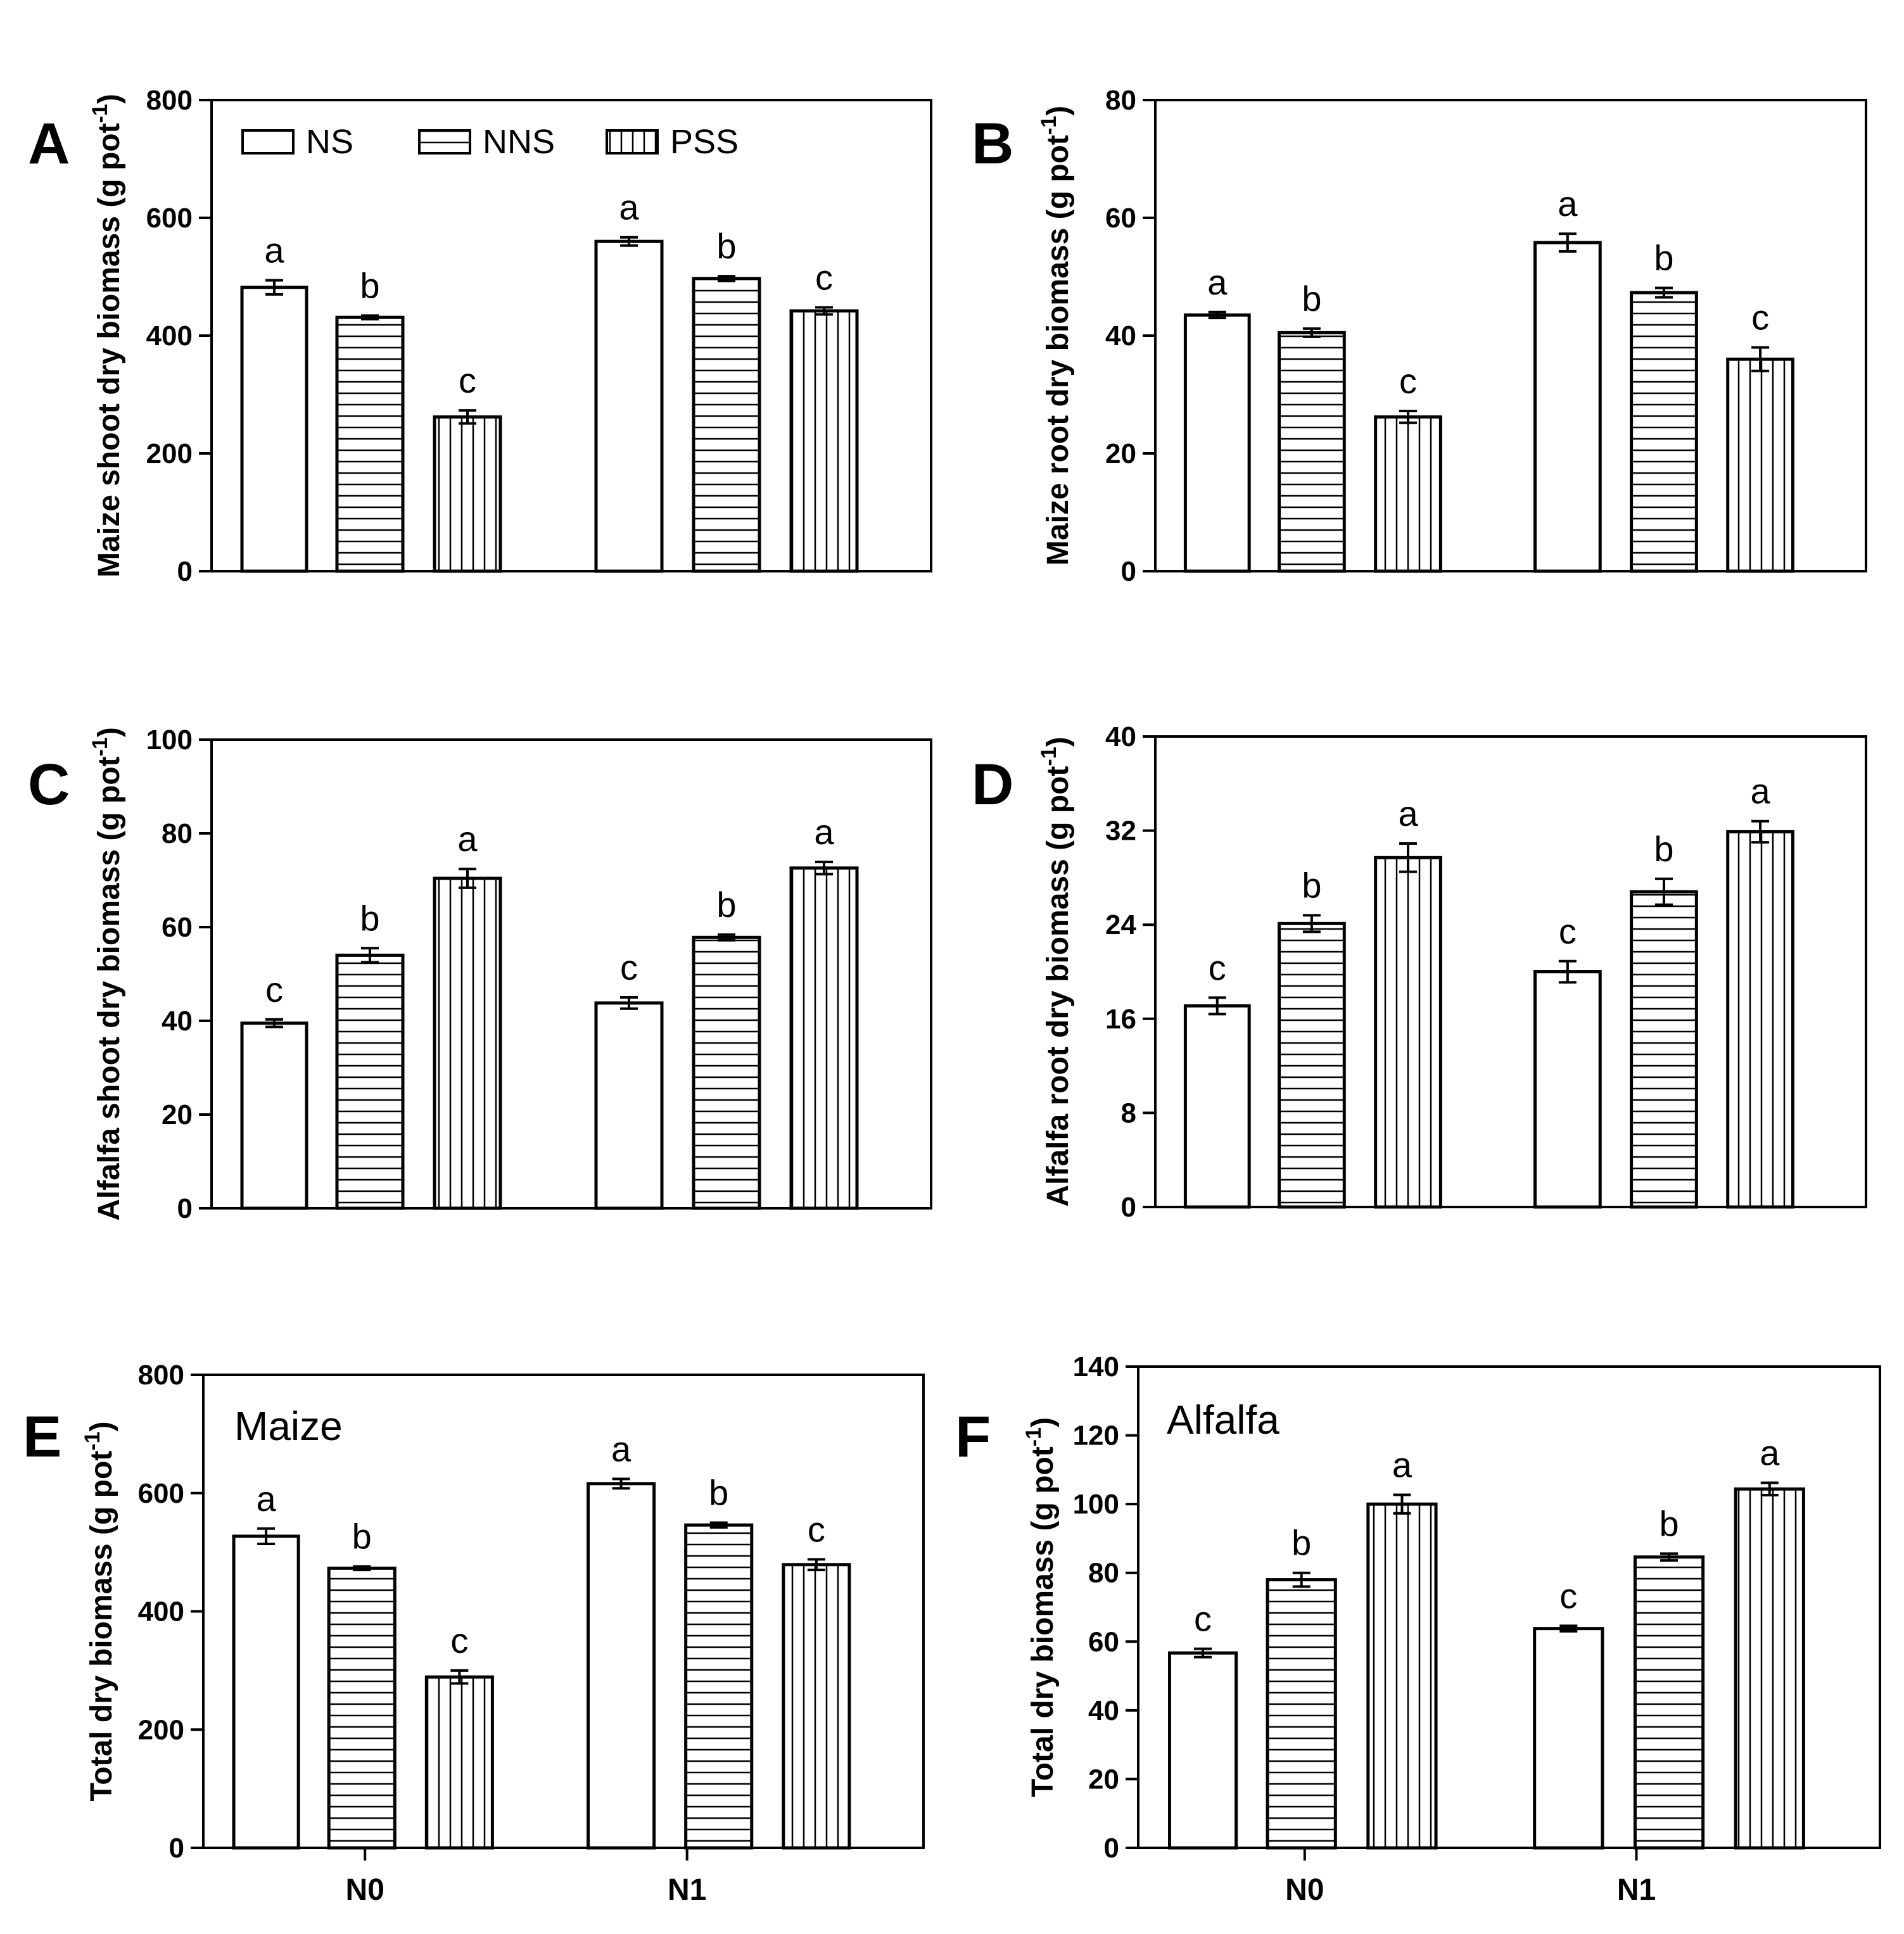 The image size is (1904, 1934). What do you see at coordinates (1223, 1420) in the screenshot?
I see `inset-title: Alfalfa` at bounding box center [1223, 1420].